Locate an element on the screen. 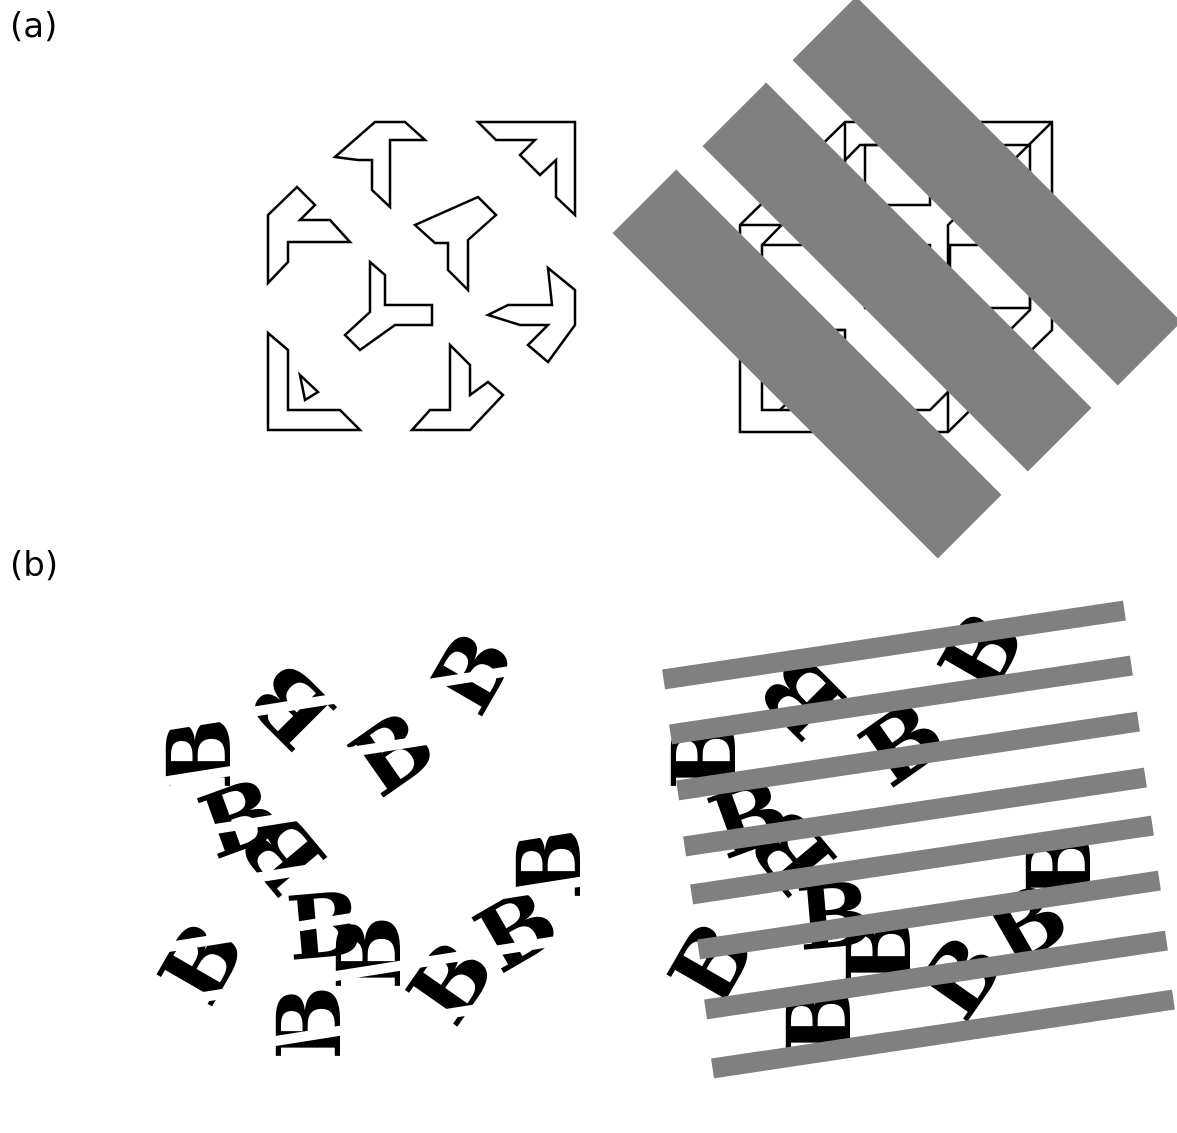  letter-fragment: B is located at coordinates (309, 1023).